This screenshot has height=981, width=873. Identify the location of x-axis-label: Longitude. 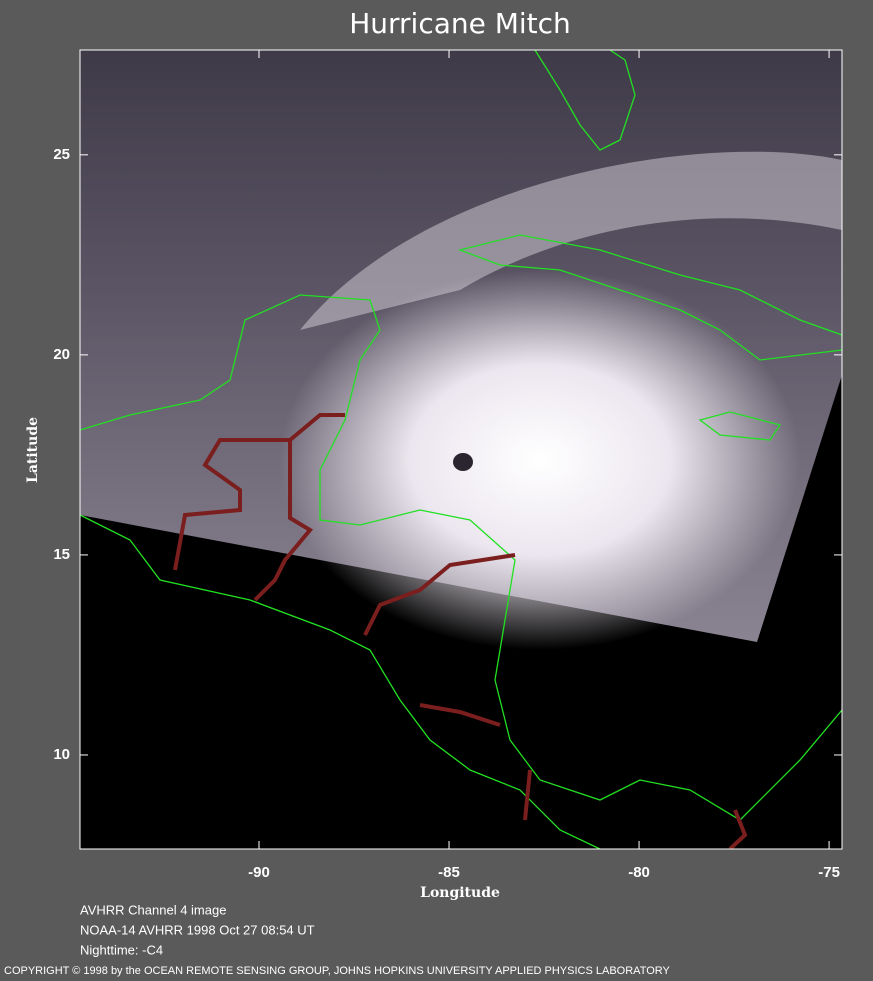
(460, 893).